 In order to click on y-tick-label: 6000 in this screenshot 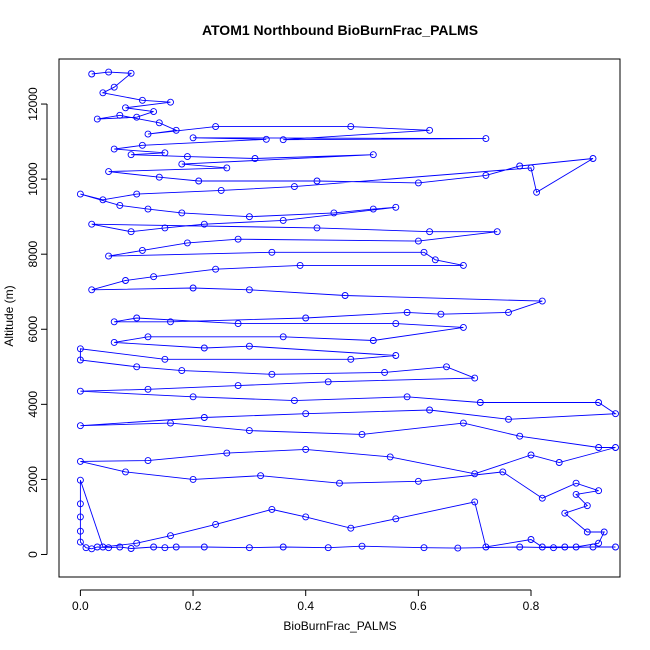, I will do `click(33, 329)`.